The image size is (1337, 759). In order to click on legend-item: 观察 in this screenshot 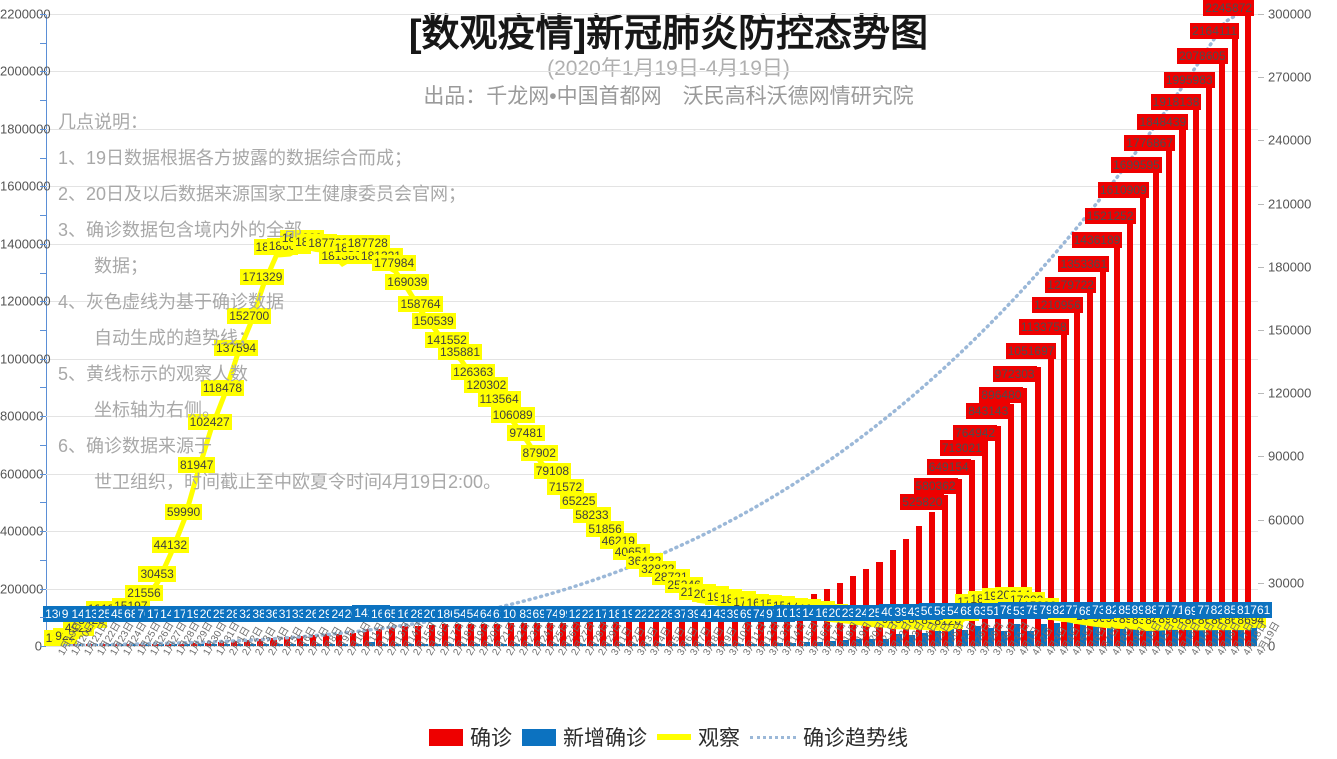, I will do `click(698, 737)`.